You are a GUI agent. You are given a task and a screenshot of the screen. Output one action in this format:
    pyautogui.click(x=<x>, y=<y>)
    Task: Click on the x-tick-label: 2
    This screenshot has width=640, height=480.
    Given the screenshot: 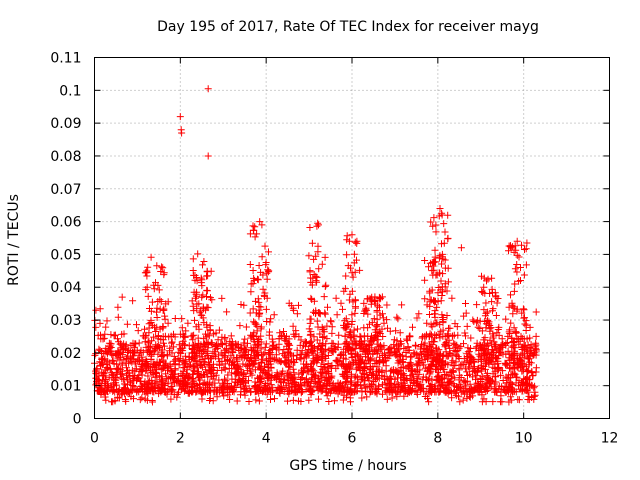 What is the action you would take?
    pyautogui.click(x=180, y=439)
    